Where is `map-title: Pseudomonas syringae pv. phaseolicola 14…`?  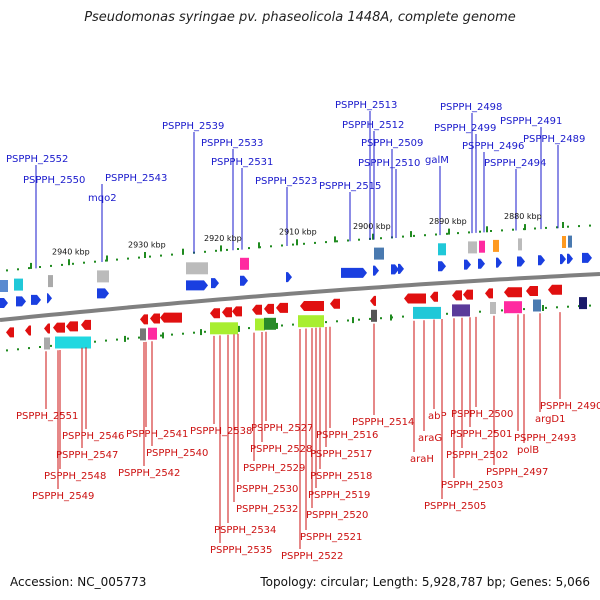 map-title: Pseudomonas syringae pv. phaseolicola 14… is located at coordinates (300, 17).